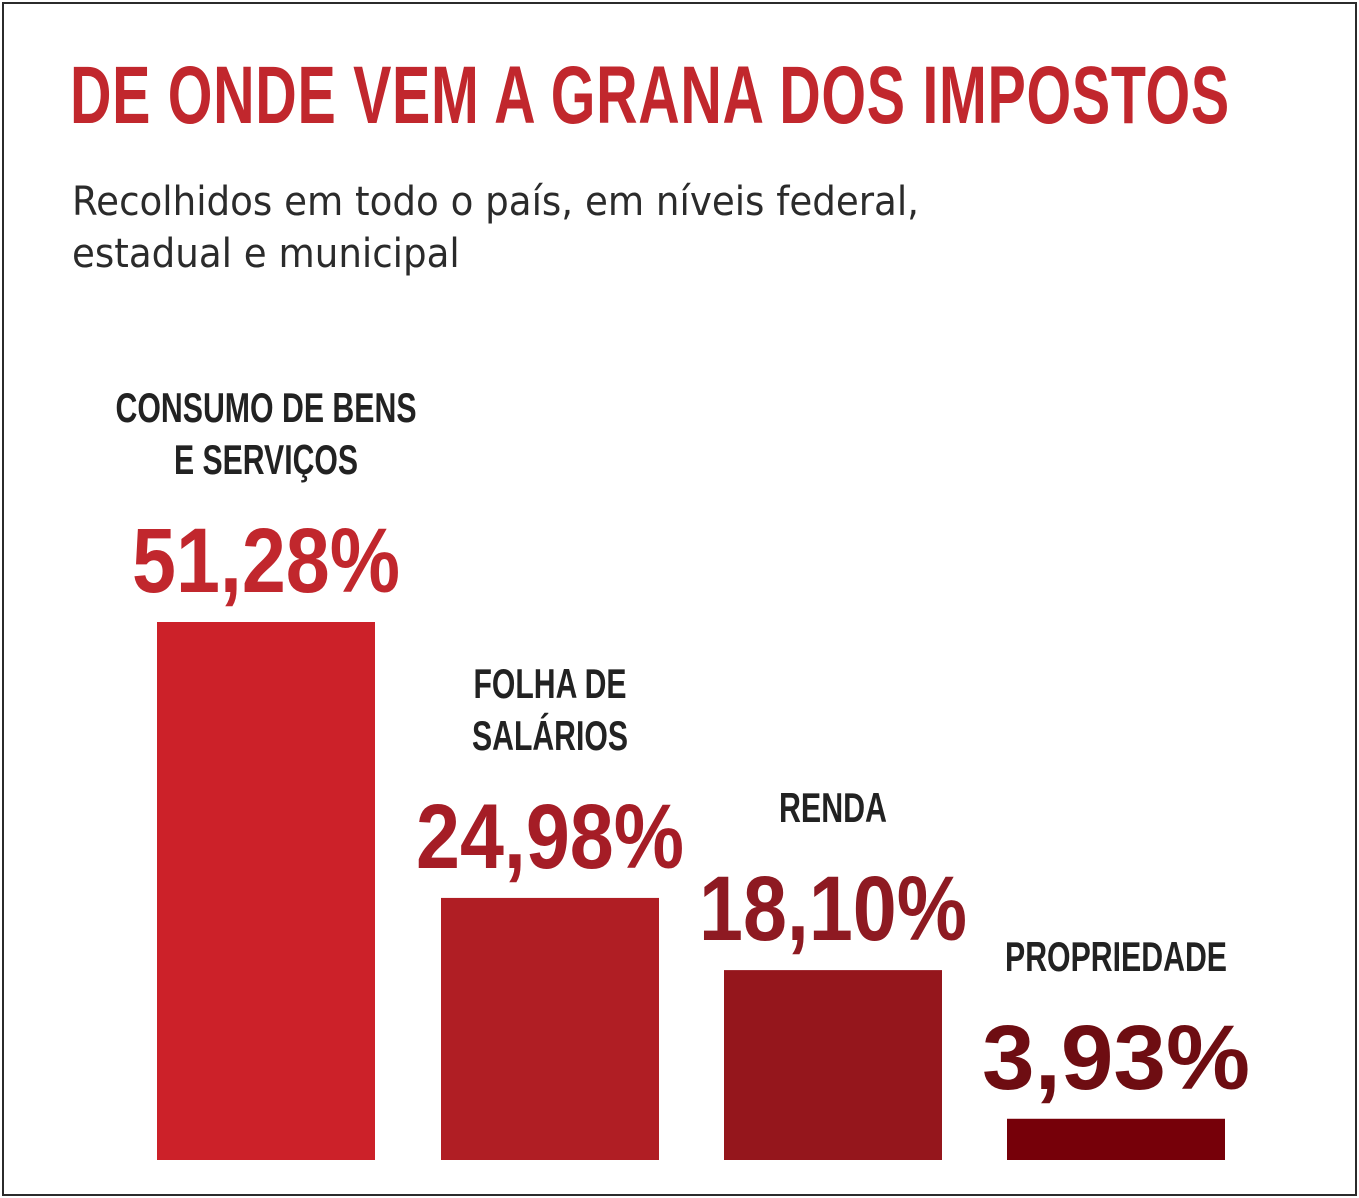  Describe the element at coordinates (266, 459) in the screenshot. I see `category-label-1-2: E SERVIÇOS` at that location.